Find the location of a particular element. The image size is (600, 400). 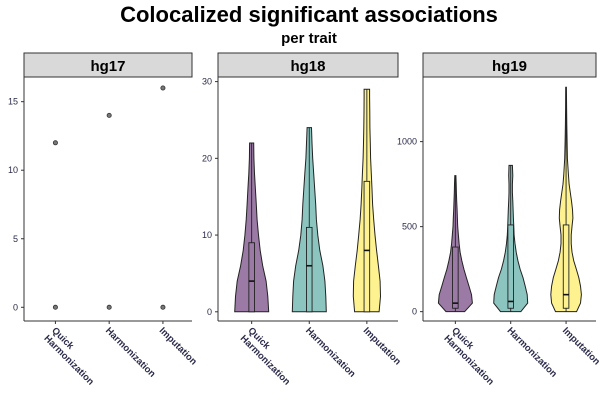

chart-subtitle: per trait is located at coordinates (309, 38).